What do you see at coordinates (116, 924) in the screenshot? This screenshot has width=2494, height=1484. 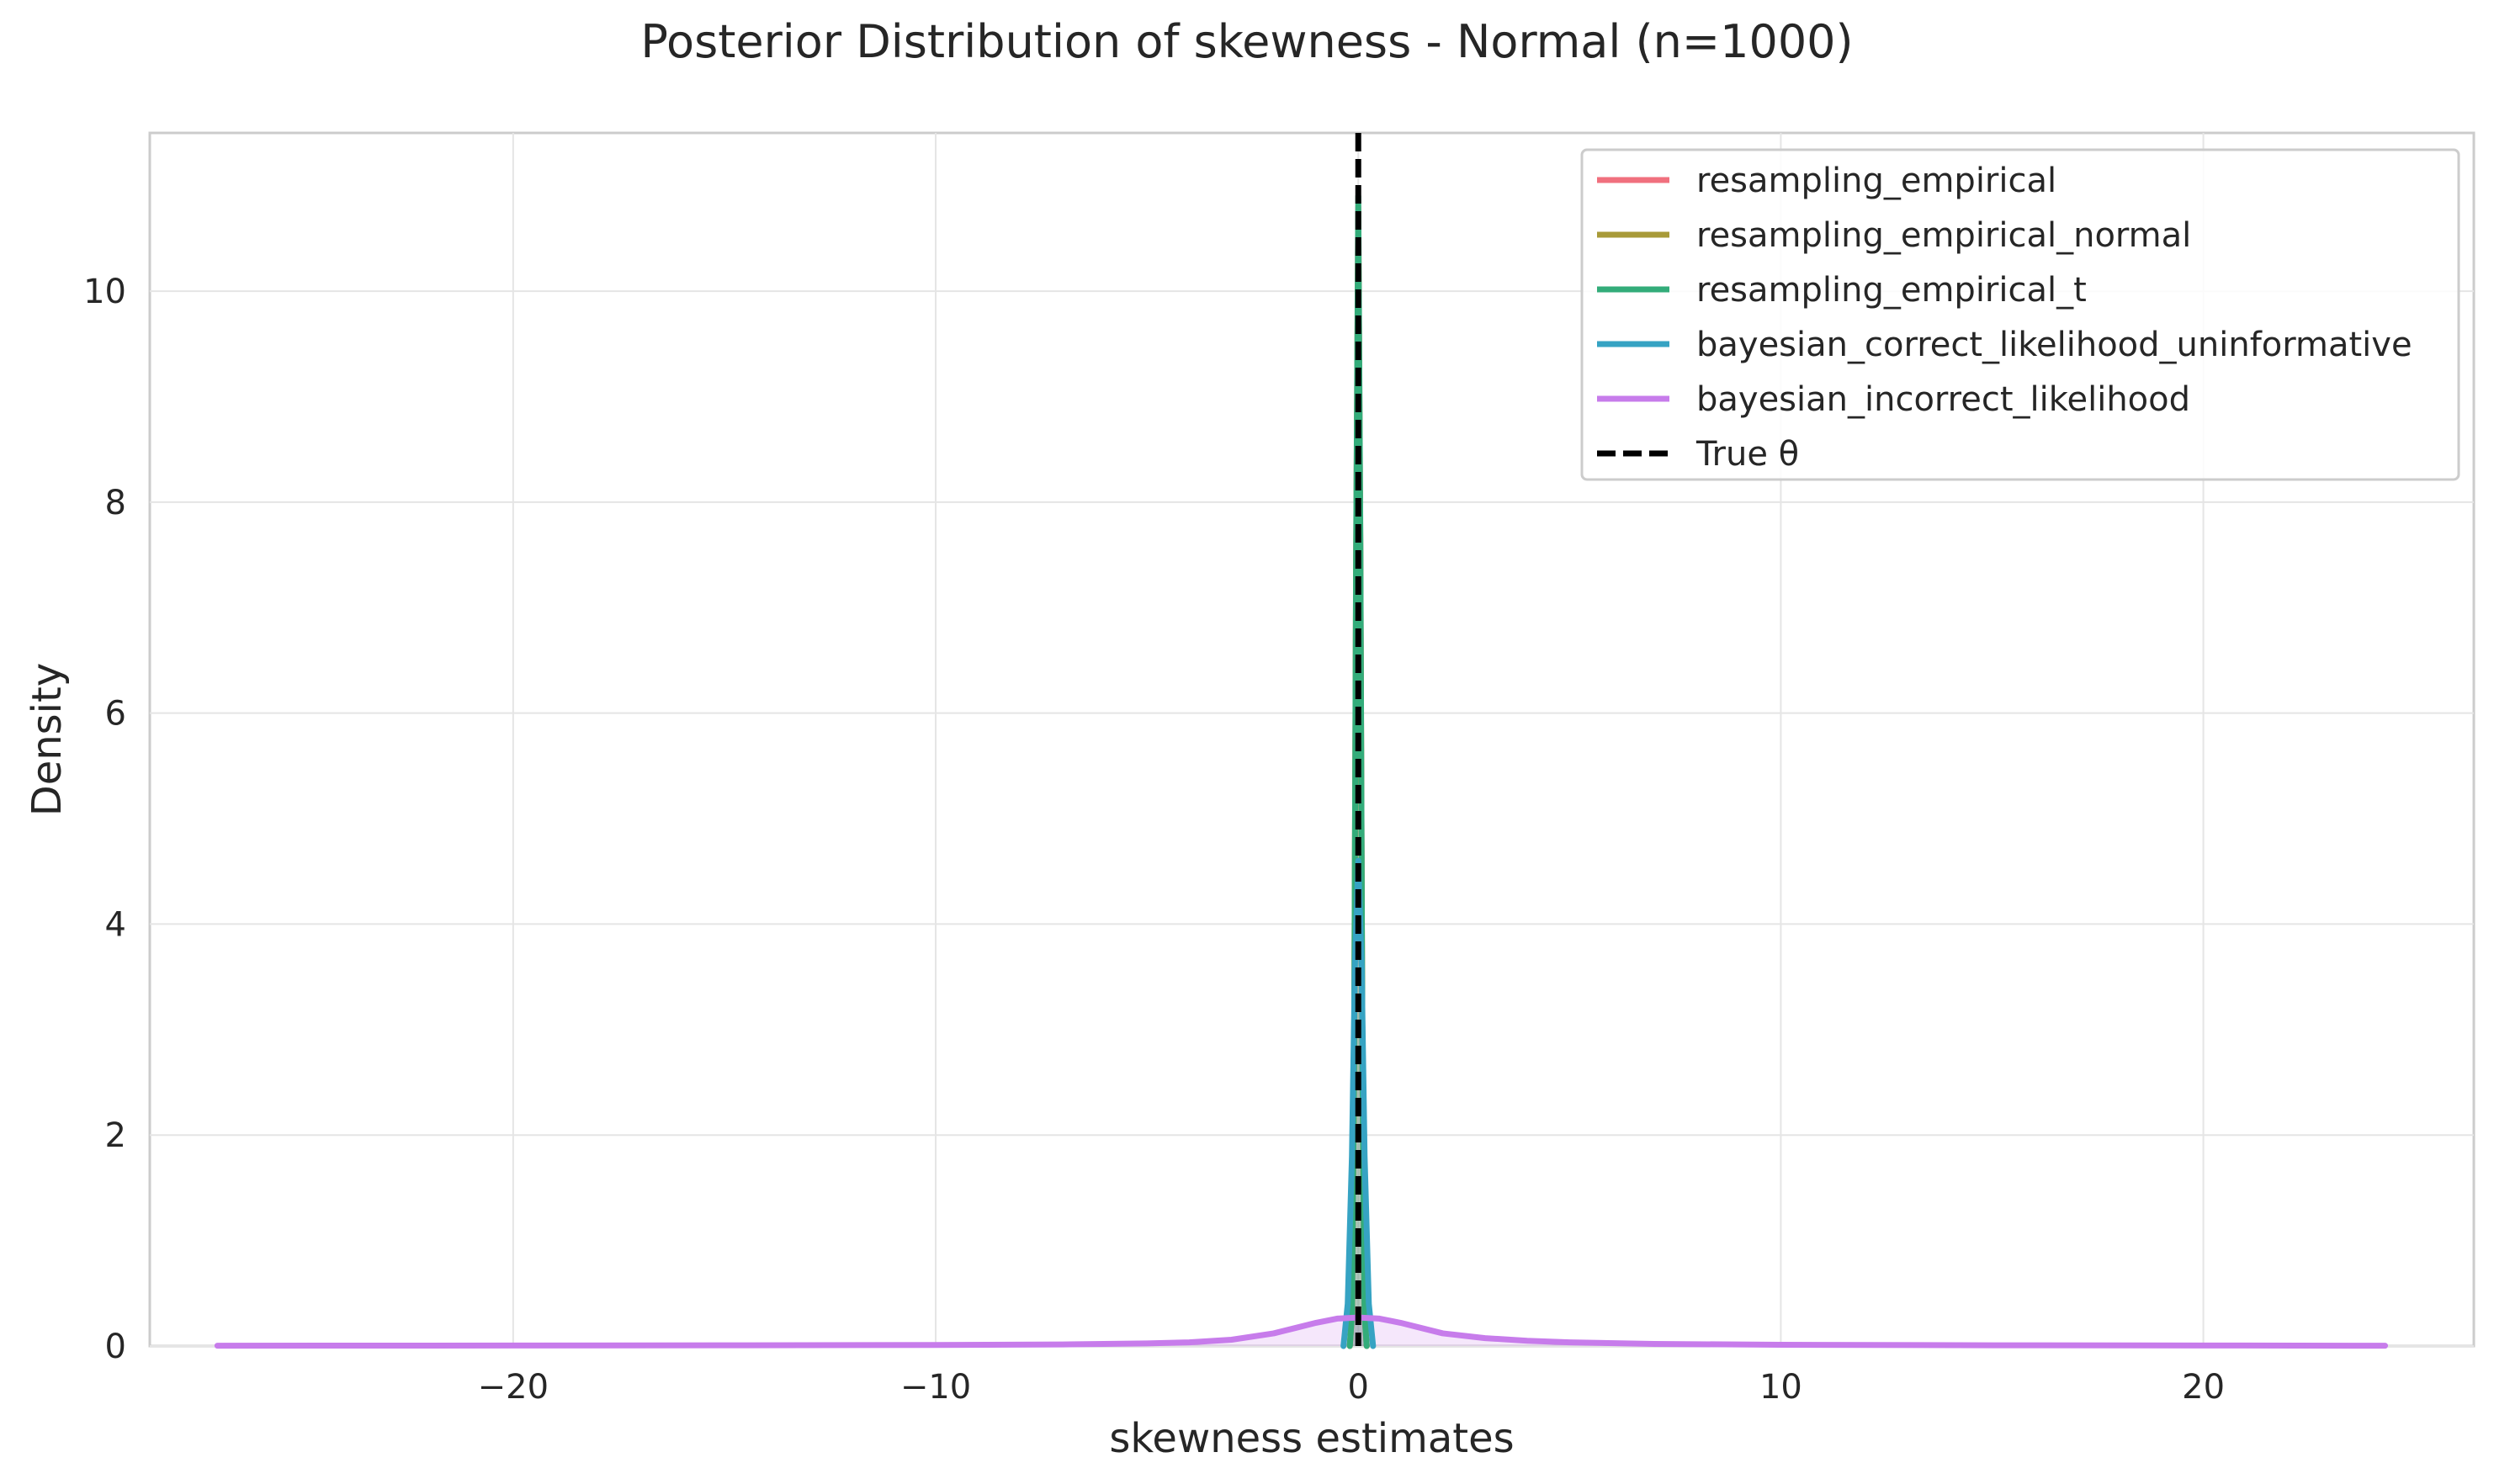 I see `y-tick-label-2: 4` at bounding box center [116, 924].